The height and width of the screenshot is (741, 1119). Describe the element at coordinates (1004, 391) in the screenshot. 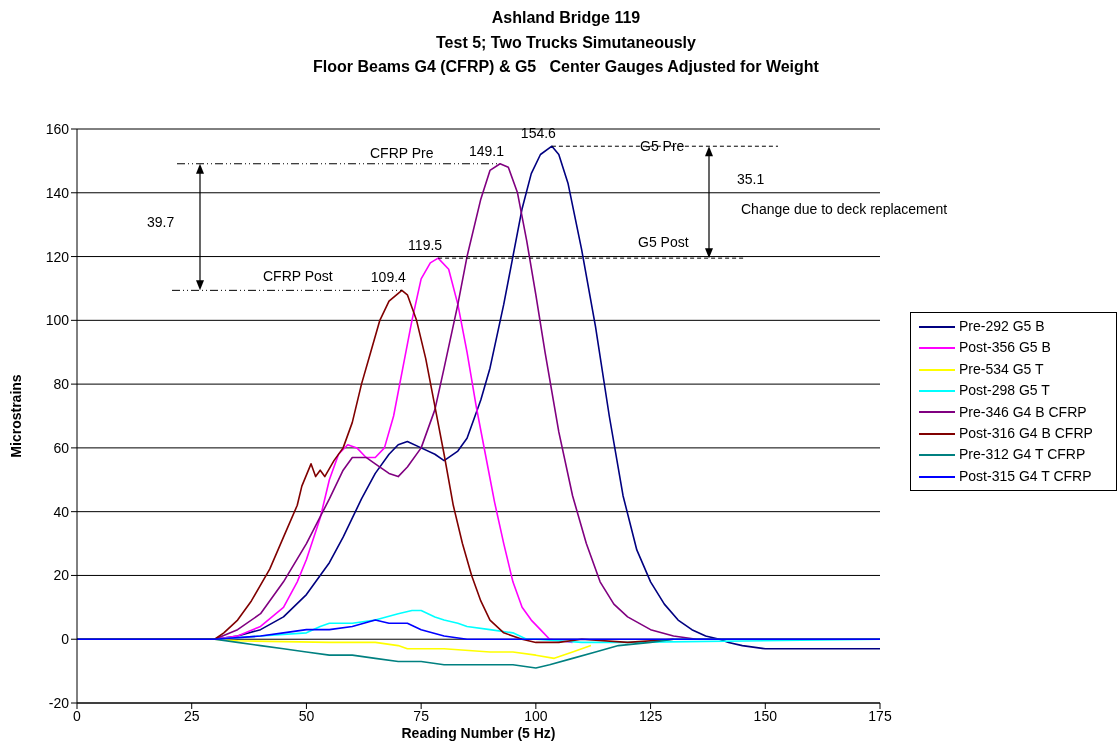

I see `legend-label: Post-298 G5 T` at that location.